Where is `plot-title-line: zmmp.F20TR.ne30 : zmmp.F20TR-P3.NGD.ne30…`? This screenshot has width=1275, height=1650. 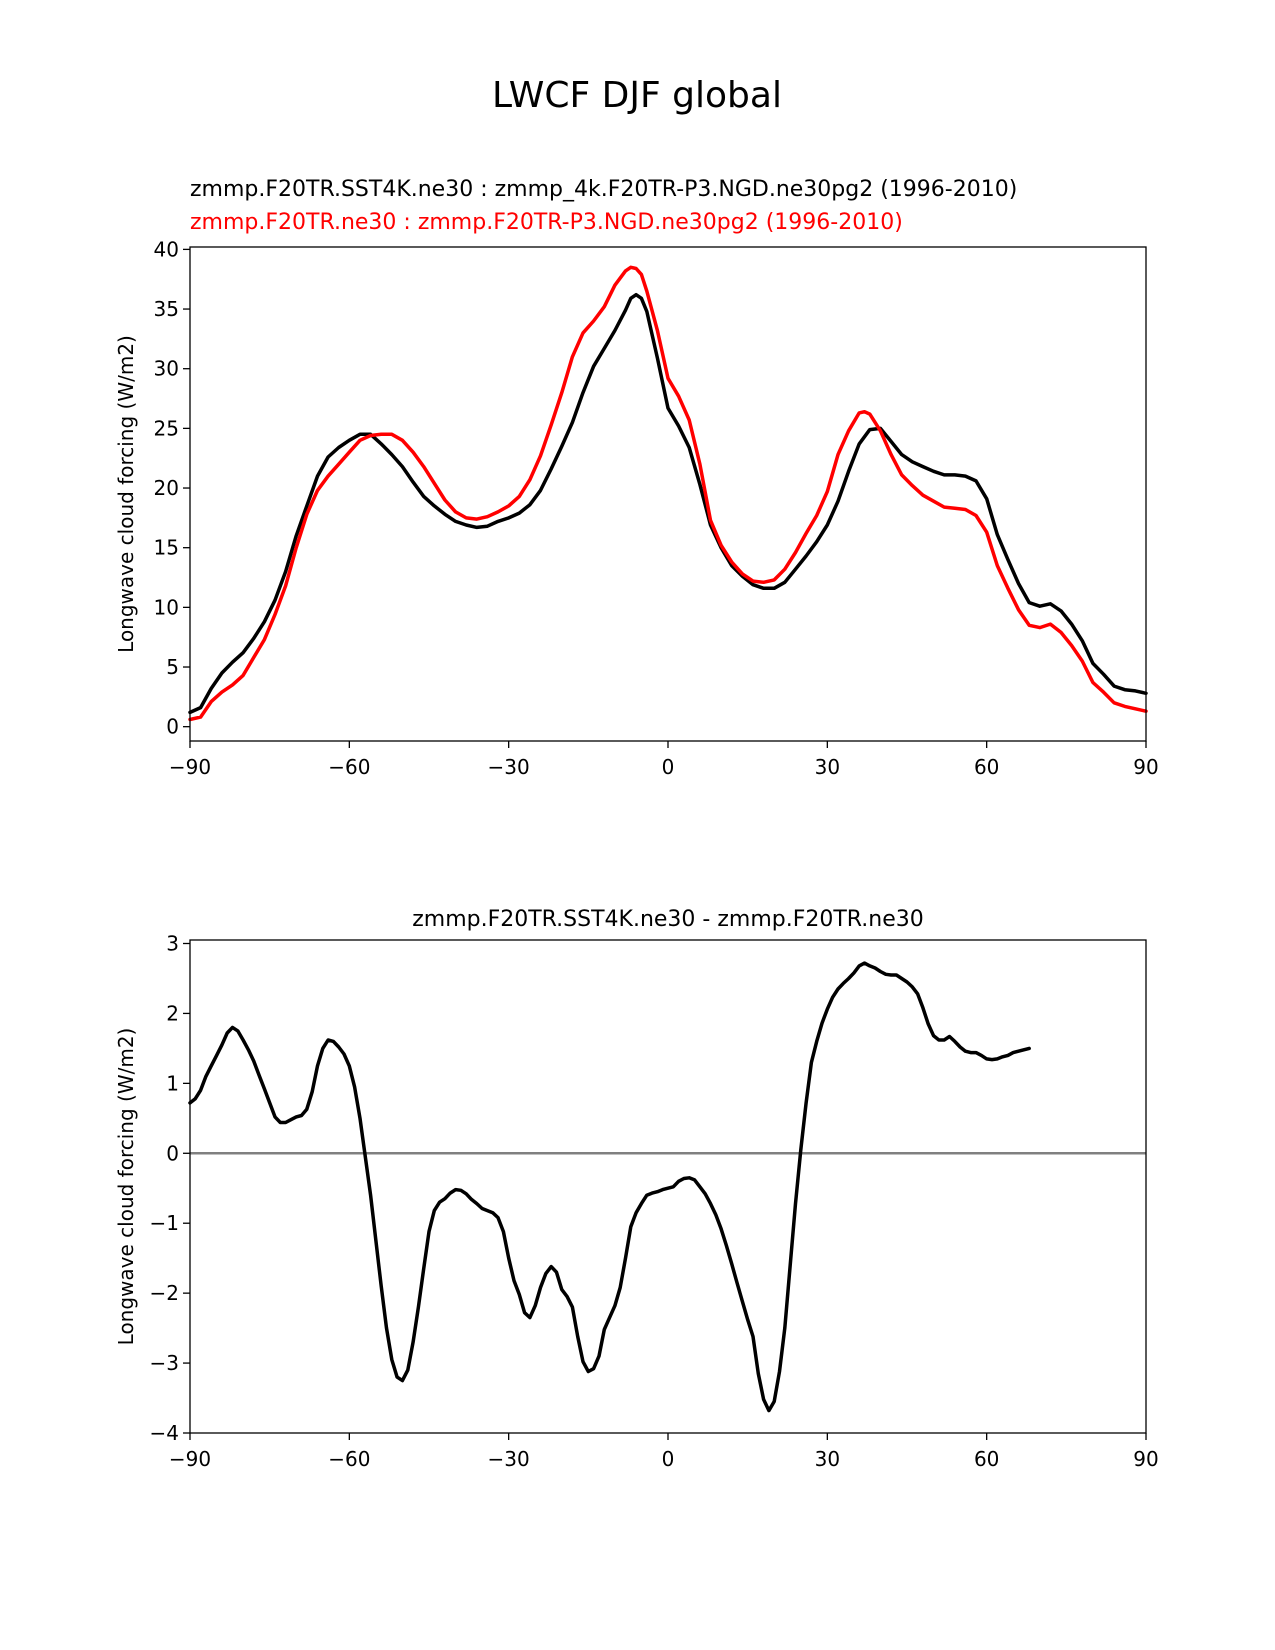 plot-title-line: zmmp.F20TR.ne30 : zmmp.F20TR-P3.NGD.ne30… is located at coordinates (546, 222).